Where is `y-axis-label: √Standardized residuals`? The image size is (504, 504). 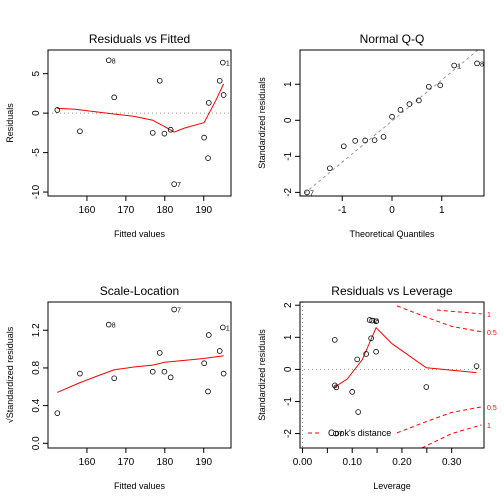 y-axis-label: √Standardized residuals is located at coordinates (10, 374).